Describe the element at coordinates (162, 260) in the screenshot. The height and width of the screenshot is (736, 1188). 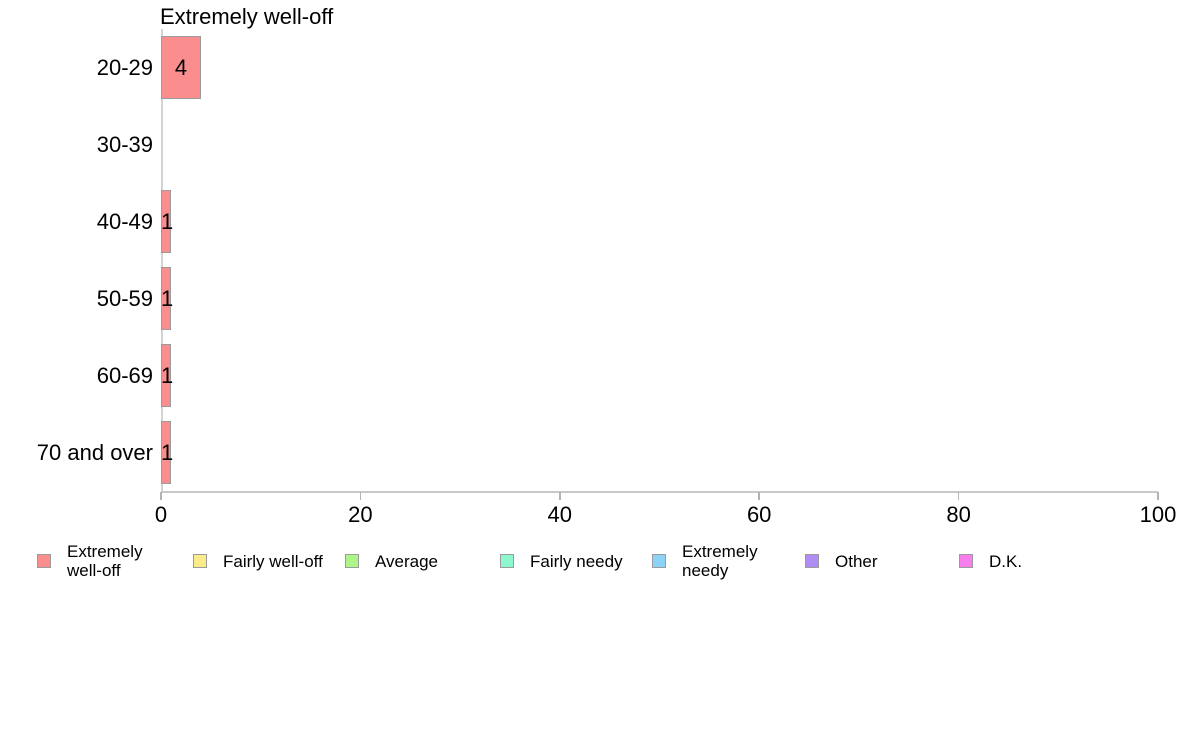
I see `y-axis-zero-line` at that location.